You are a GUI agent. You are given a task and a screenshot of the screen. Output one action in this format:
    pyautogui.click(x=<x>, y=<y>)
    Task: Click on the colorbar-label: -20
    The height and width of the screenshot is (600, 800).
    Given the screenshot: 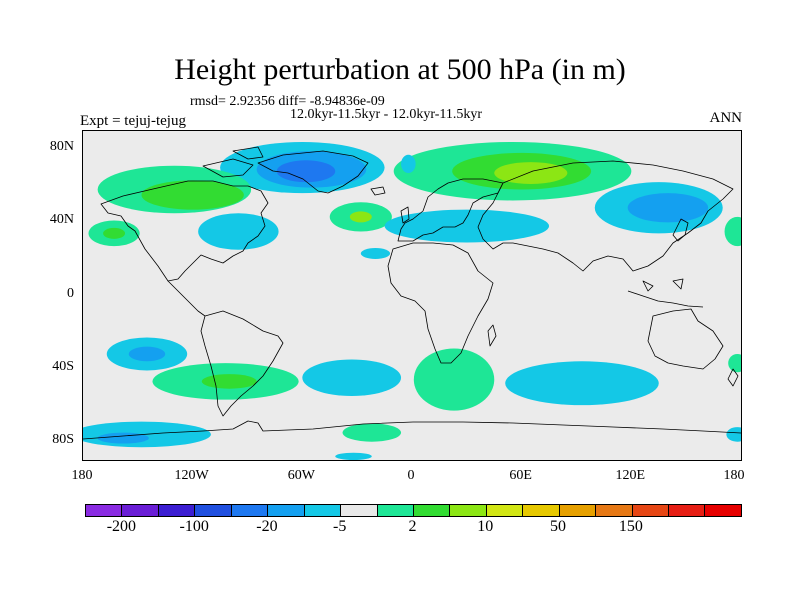 What is the action you would take?
    pyautogui.click(x=267, y=526)
    